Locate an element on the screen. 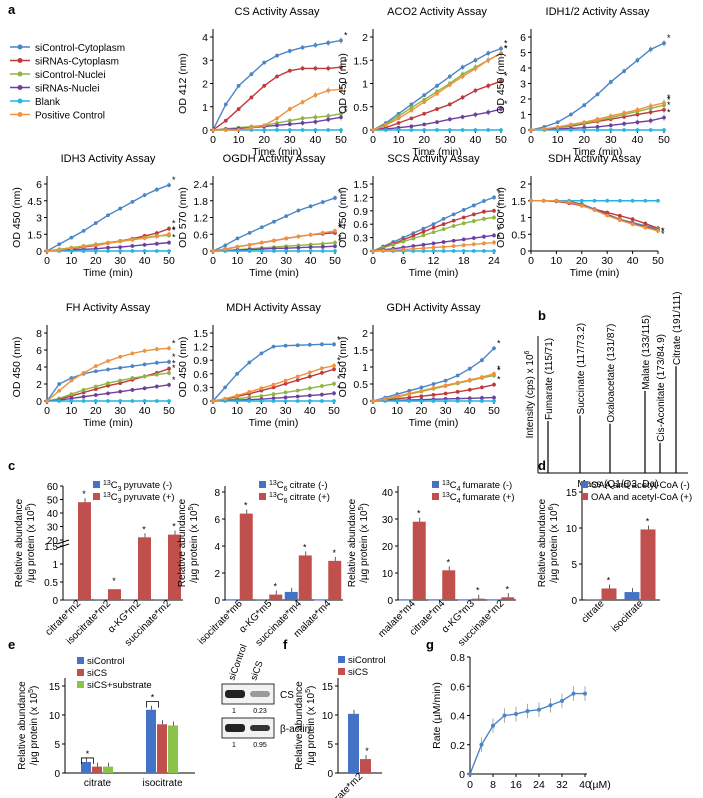  y-tick-label: 0.3 is located at coordinates (200, 388).